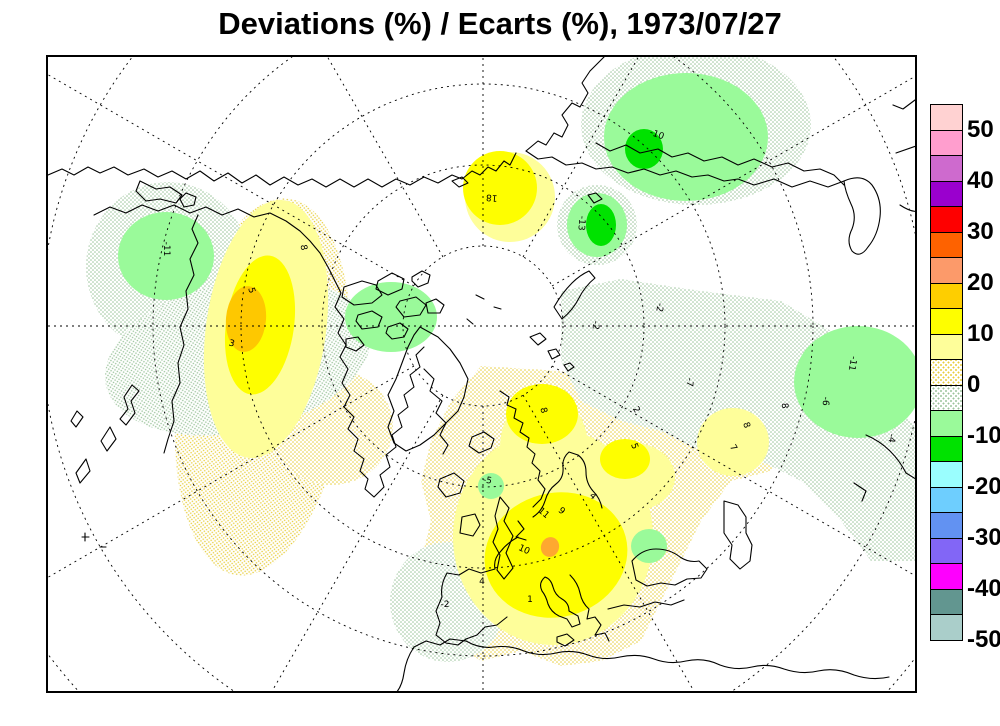 Image resolution: width=1000 pixels, height=726 pixels. Describe the element at coordinates (595, 198) in the screenshot. I see `coast-severnaya-zemlya` at that location.